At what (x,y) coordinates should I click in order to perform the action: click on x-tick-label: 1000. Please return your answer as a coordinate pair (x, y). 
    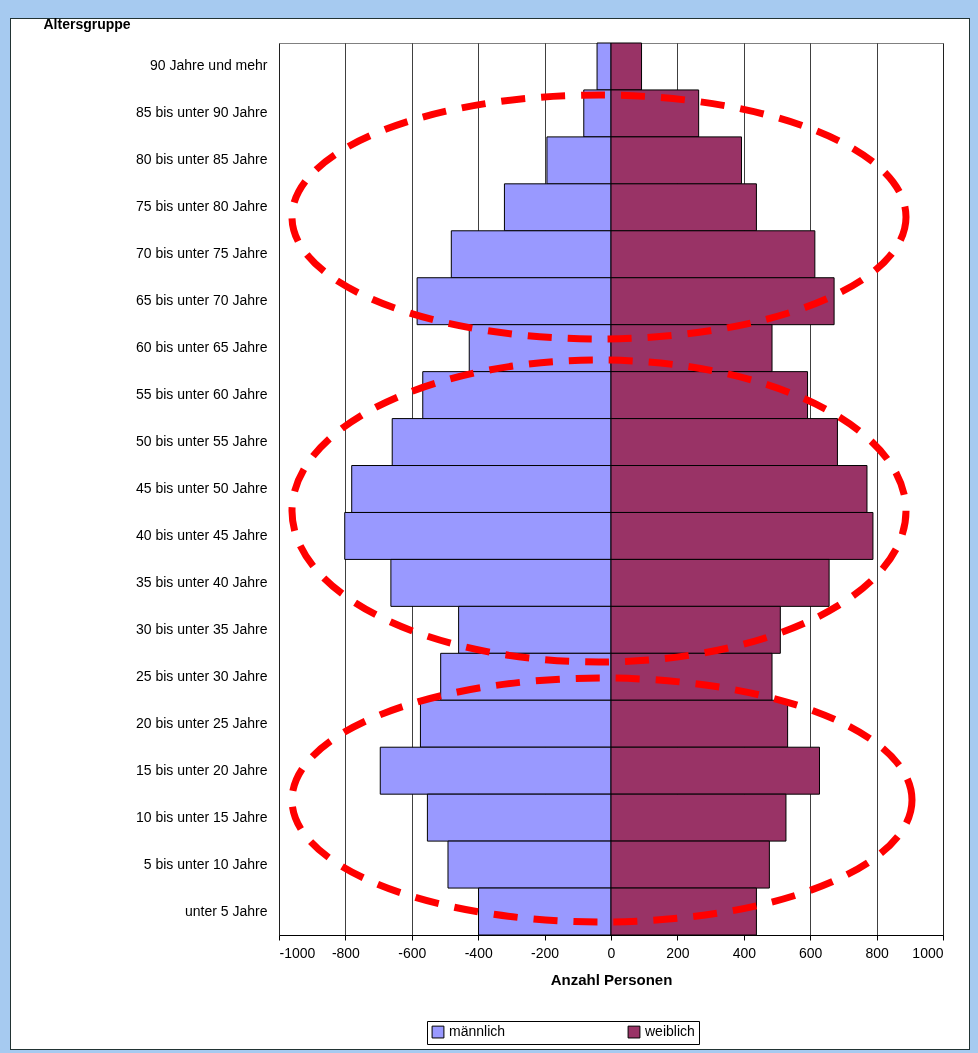
    Looking at the image, I should click on (928, 952).